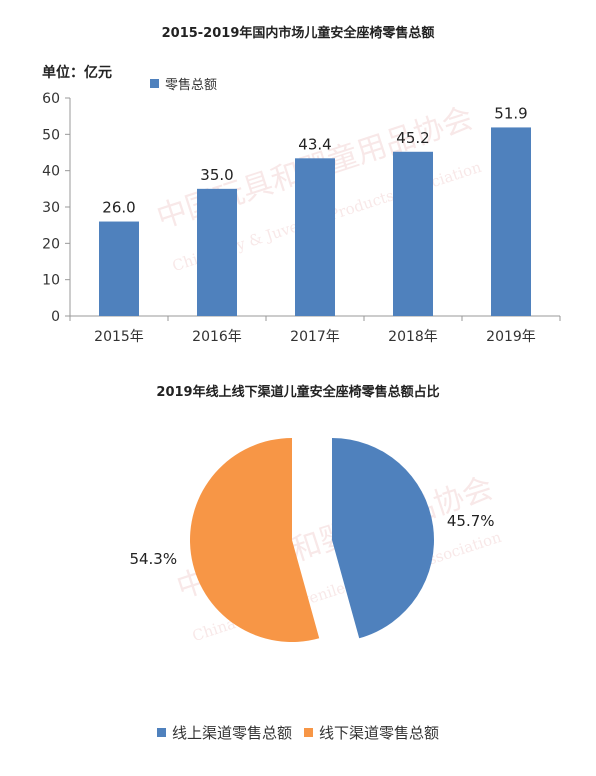 The height and width of the screenshot is (776, 596). Describe the element at coordinates (51, 208) in the screenshot. I see `y-tick-label: 30` at that location.